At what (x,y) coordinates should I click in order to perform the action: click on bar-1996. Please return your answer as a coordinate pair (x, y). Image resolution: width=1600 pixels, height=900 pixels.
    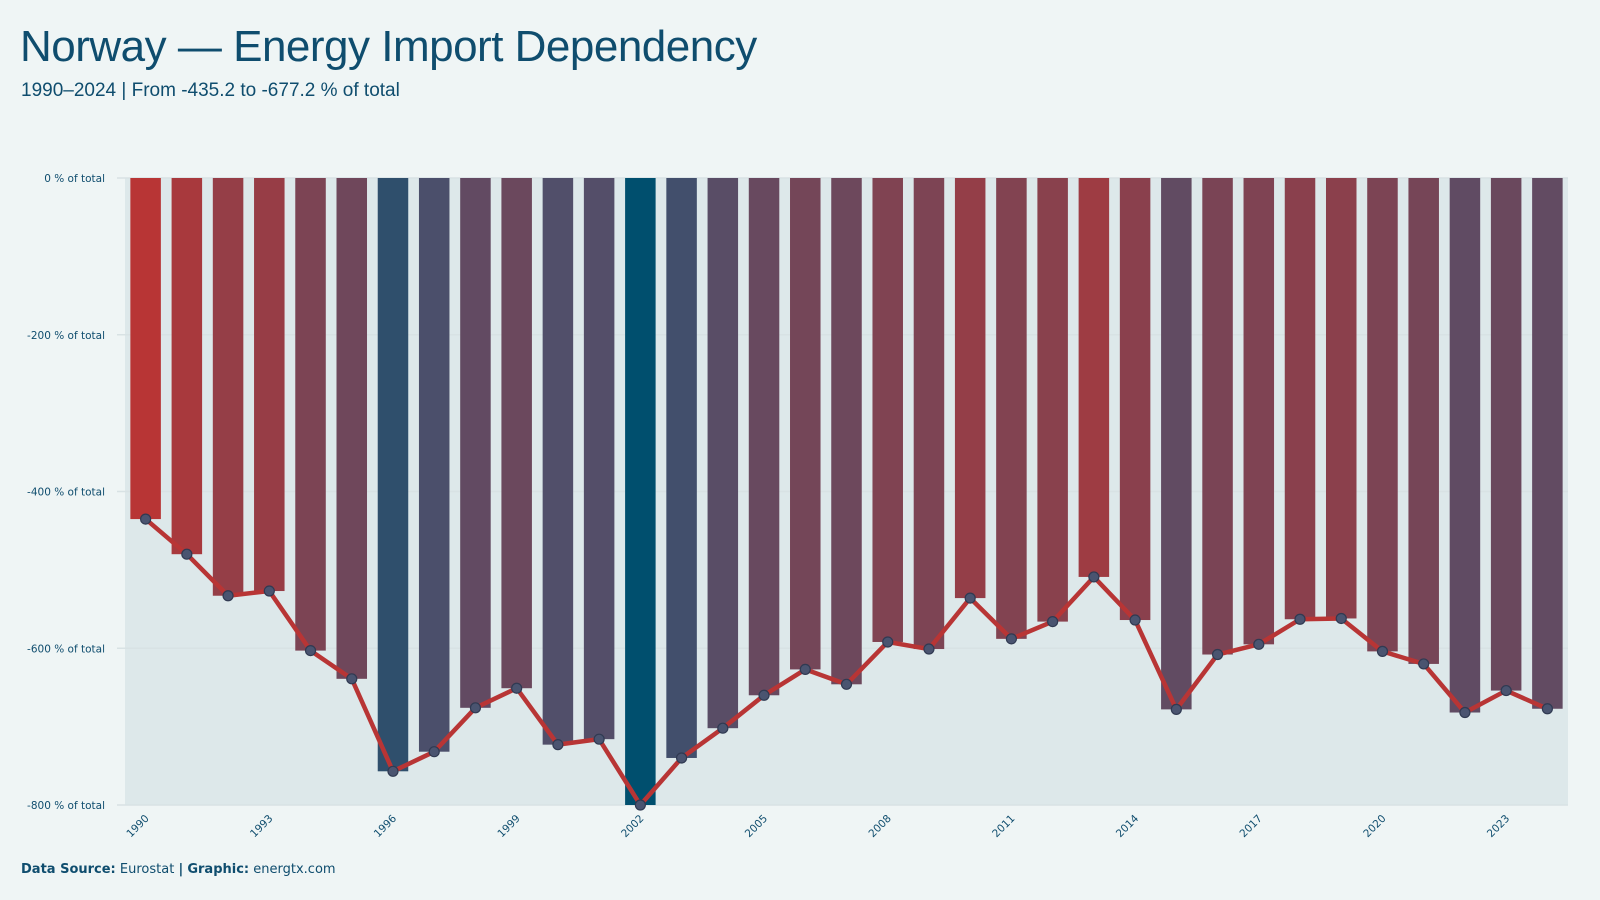
    Looking at the image, I should click on (393, 475).